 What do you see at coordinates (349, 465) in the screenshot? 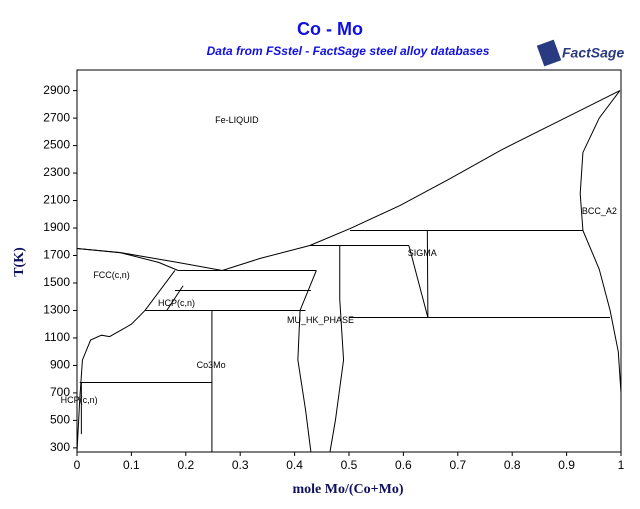
I see `x-tick-label: 0.5` at bounding box center [349, 465].